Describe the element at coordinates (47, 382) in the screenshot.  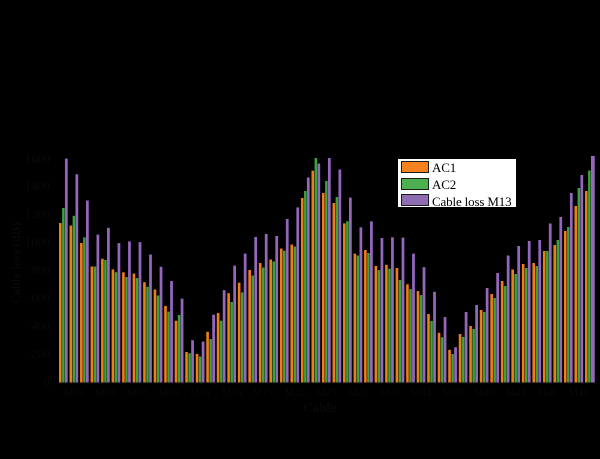
I see `svg-text: 0` at that location.